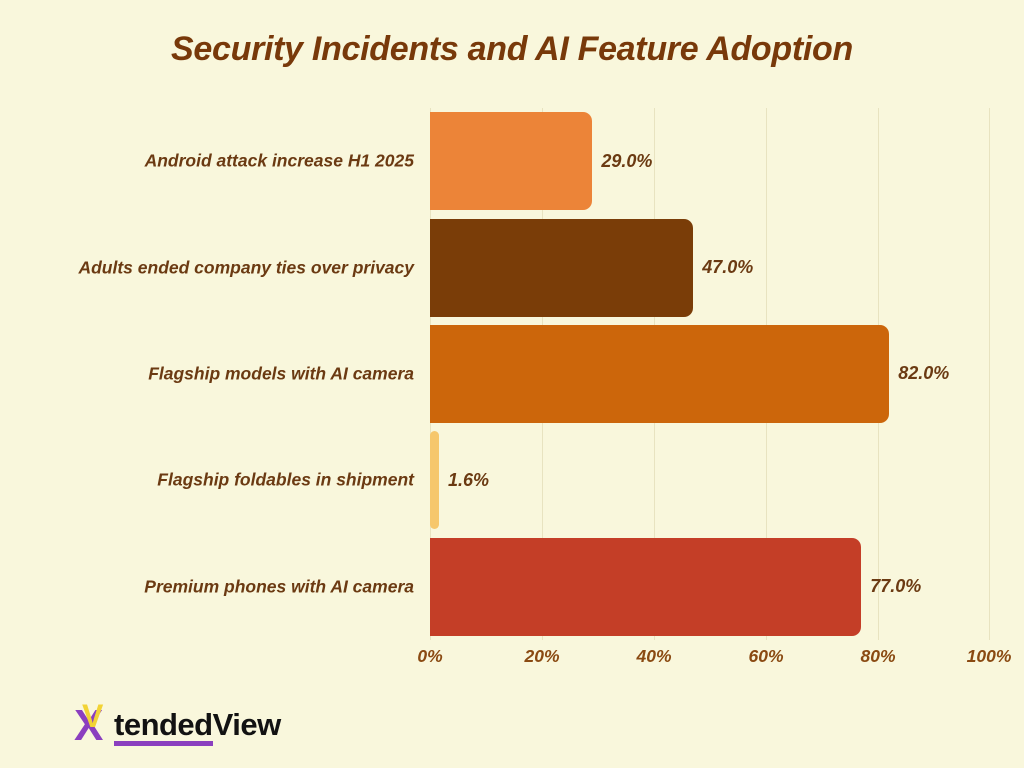 This screenshot has height=768, width=1024. Describe the element at coordinates (654, 656) in the screenshot. I see `x-tick-label: 40%` at that location.